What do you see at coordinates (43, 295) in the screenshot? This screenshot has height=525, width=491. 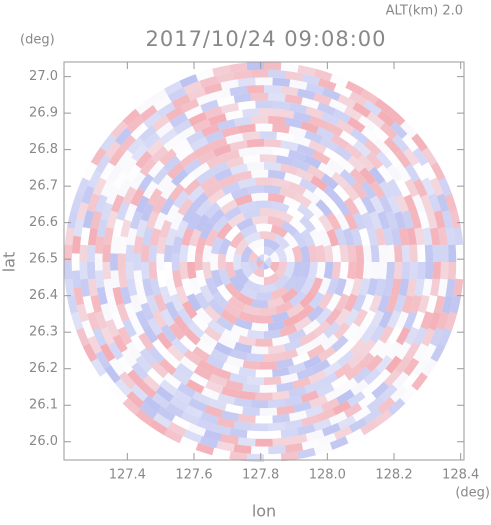 I see `y-tick-label: 26.4` at bounding box center [43, 295].